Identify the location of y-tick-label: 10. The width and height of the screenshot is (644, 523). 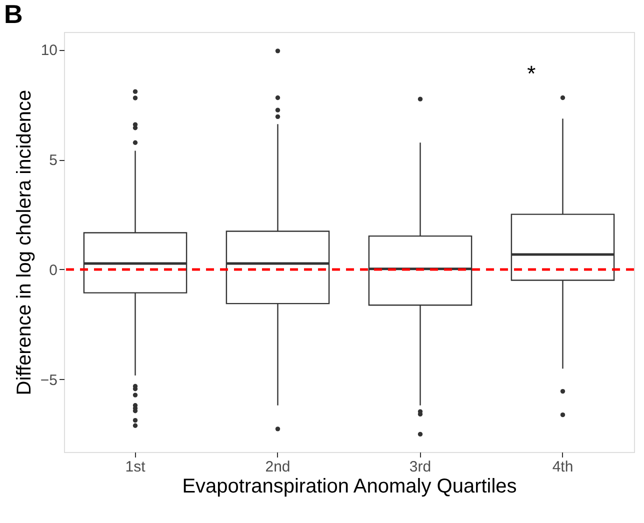
(49, 51).